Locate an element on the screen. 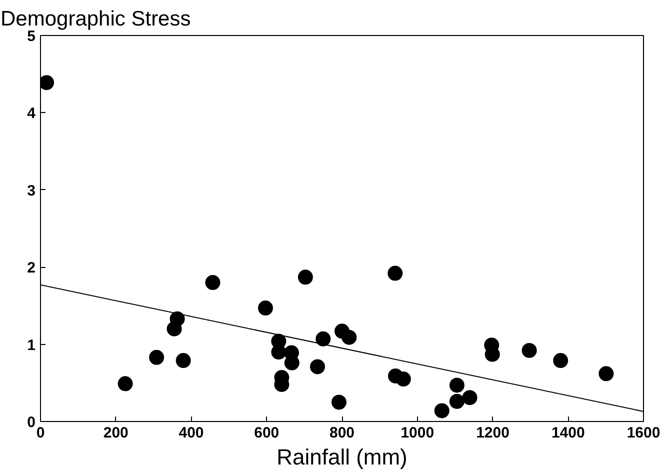 Image resolution: width=665 pixels, height=472 pixels. y-tick-label: 5 is located at coordinates (31, 36).